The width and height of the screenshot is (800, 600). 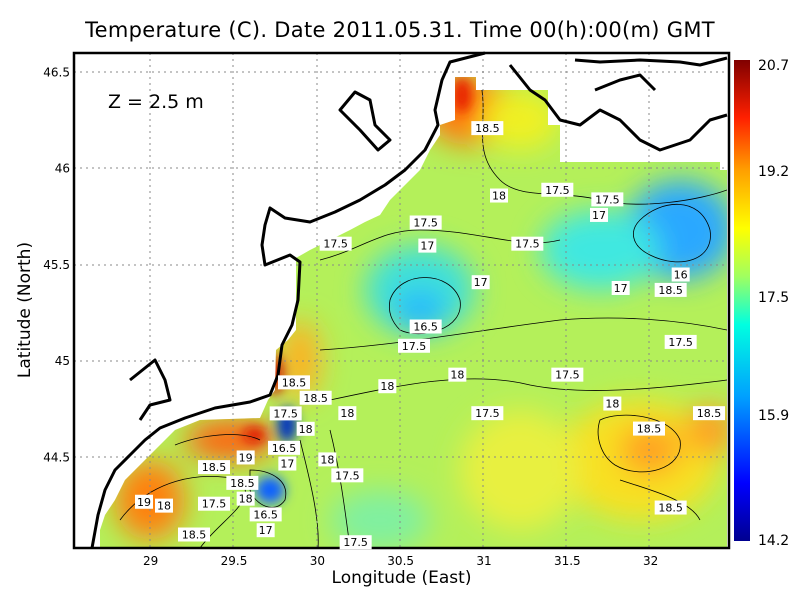 What do you see at coordinates (680, 274) in the screenshot?
I see `contour-label: 16` at bounding box center [680, 274].